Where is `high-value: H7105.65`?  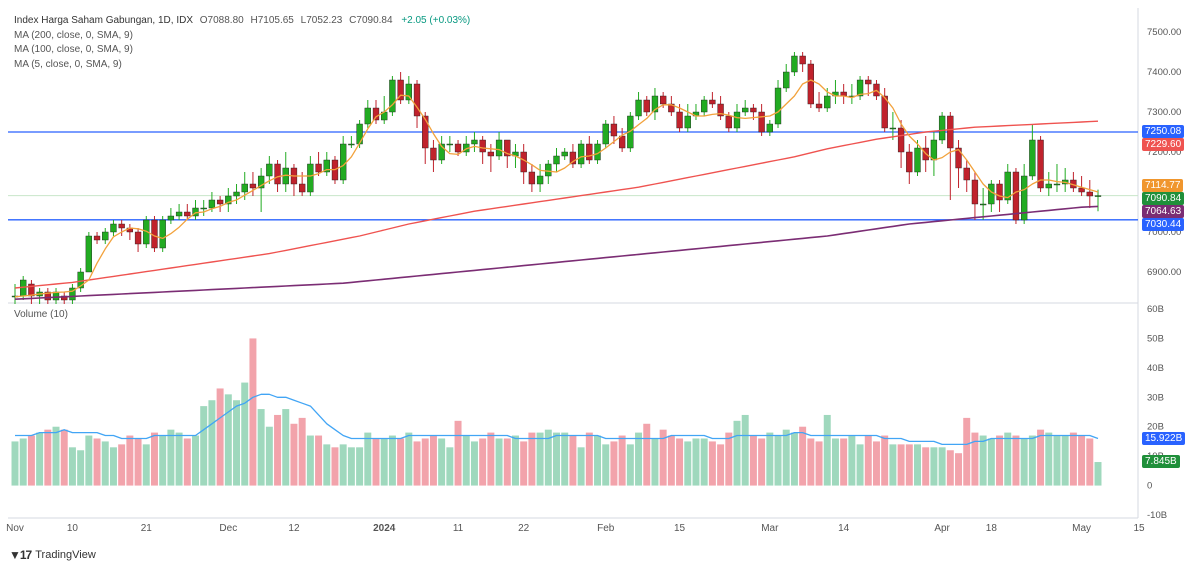 high-value: H7105.65 is located at coordinates (272, 20).